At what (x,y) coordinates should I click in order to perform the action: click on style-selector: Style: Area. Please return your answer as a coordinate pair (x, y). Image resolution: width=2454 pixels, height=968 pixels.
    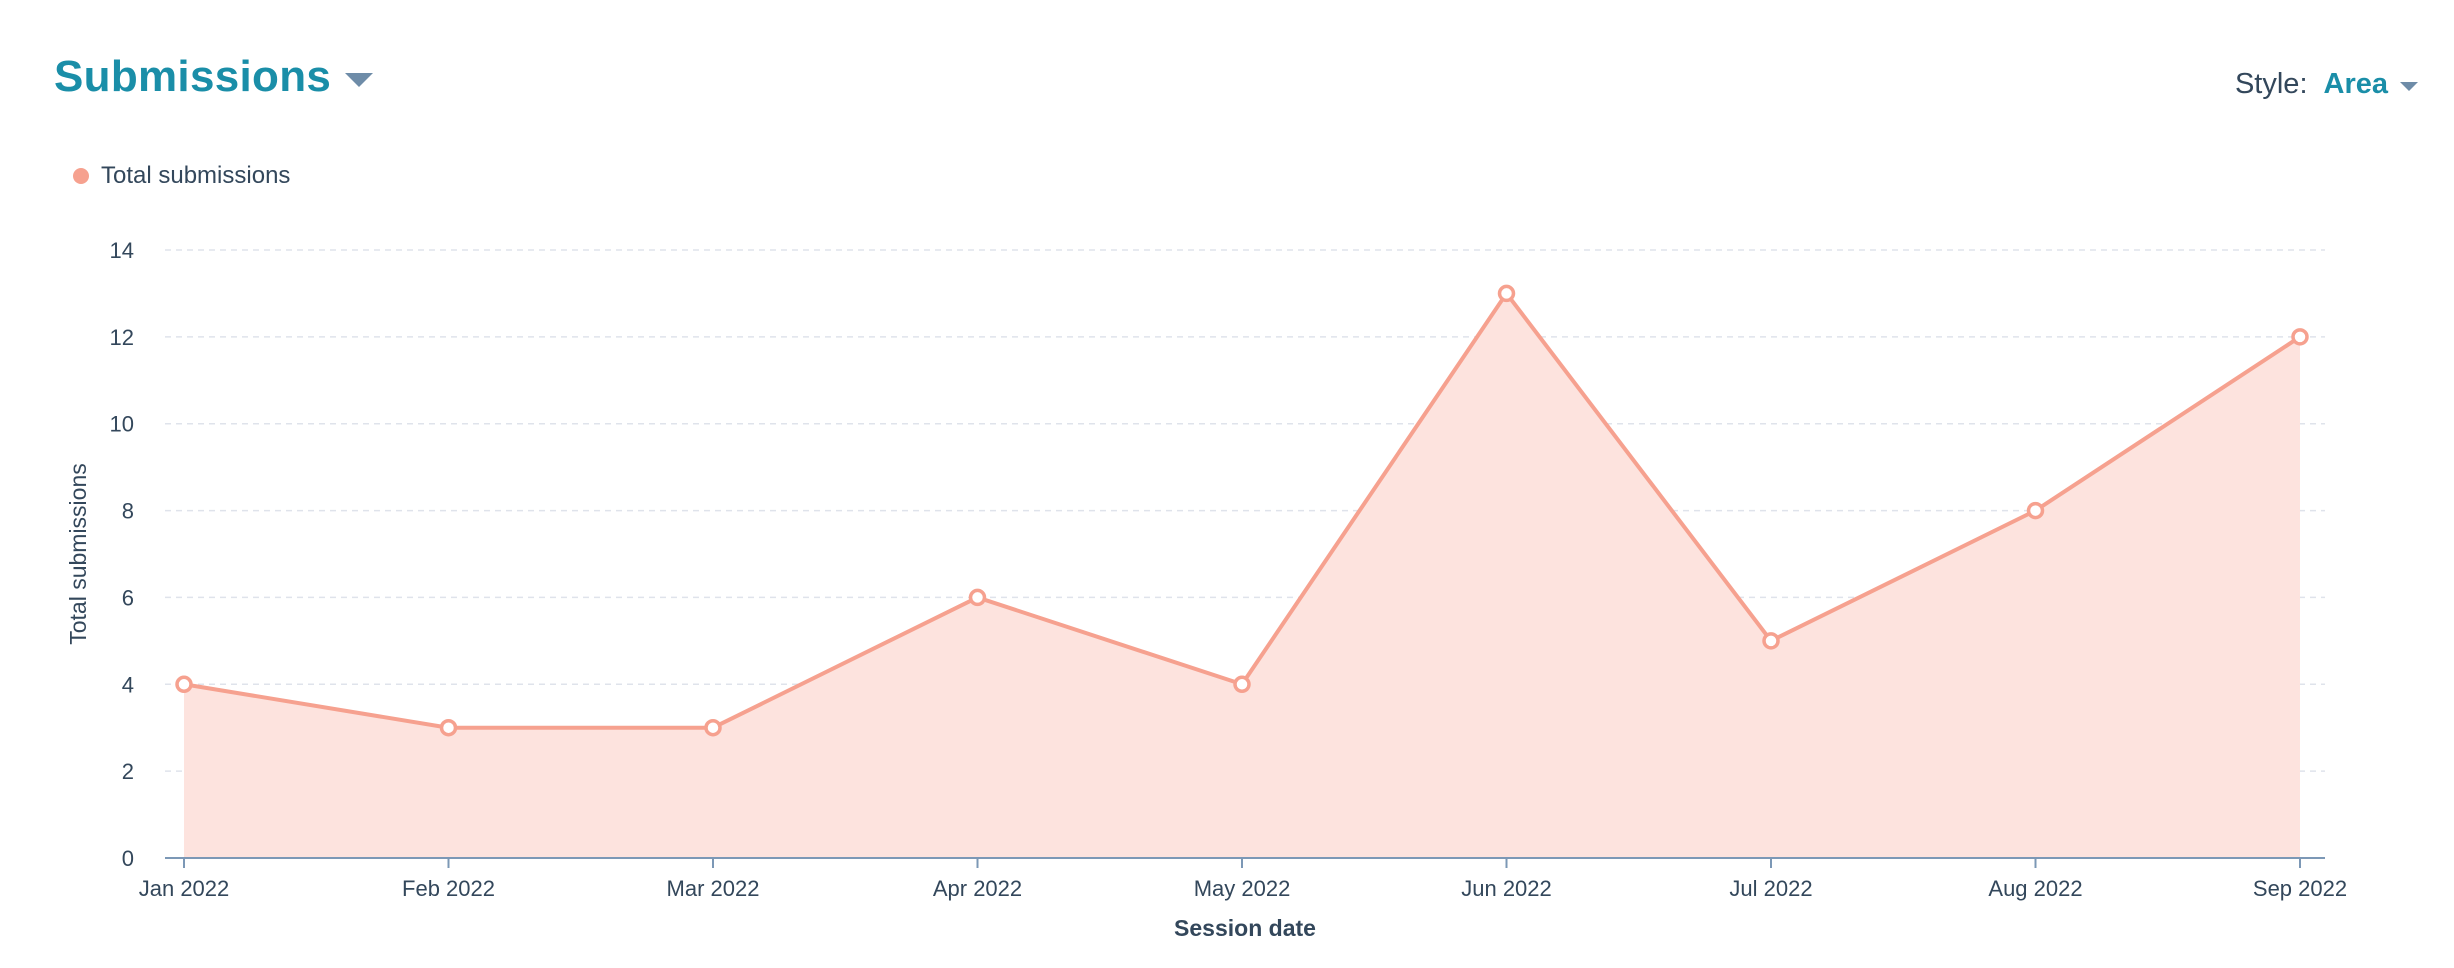
    Looking at the image, I should click on (2326, 84).